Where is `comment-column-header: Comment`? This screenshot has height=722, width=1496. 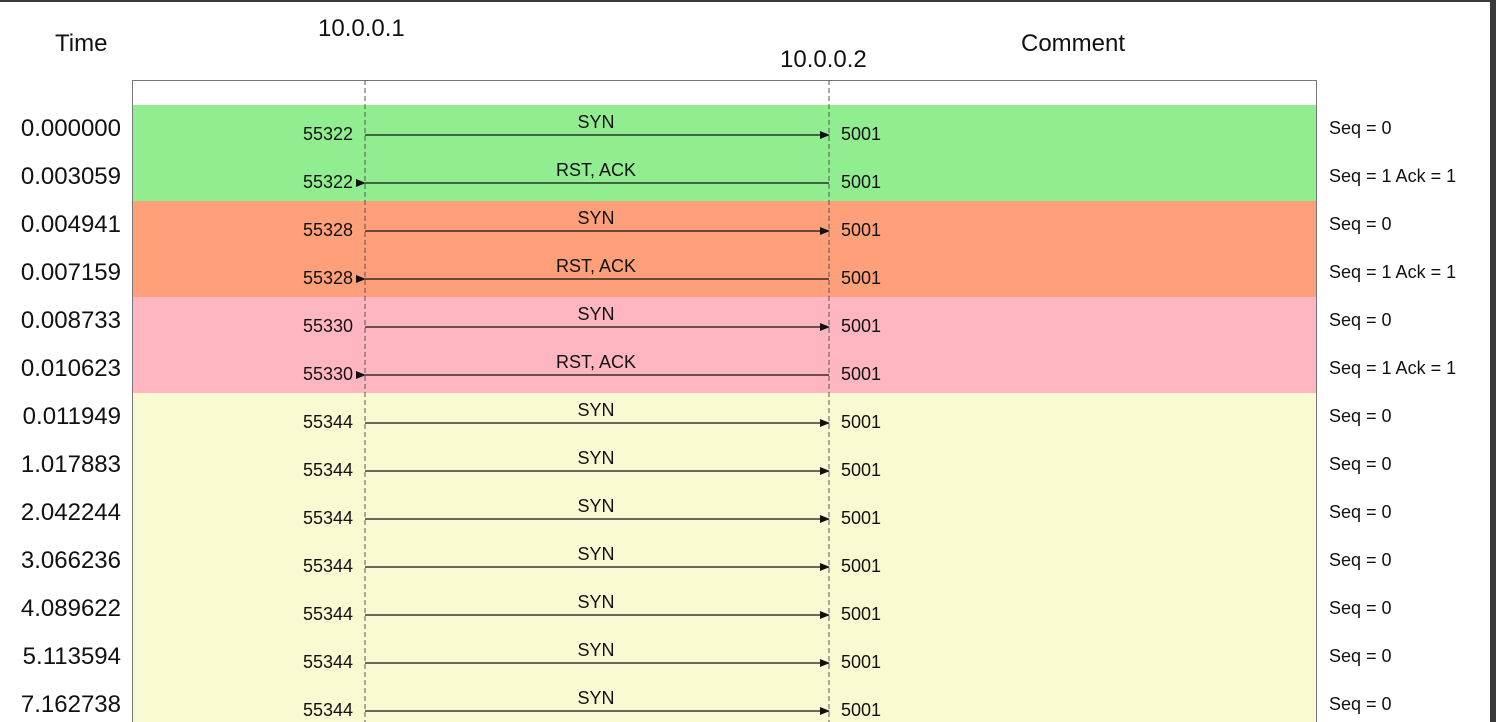
comment-column-header: Comment is located at coordinates (1073, 43).